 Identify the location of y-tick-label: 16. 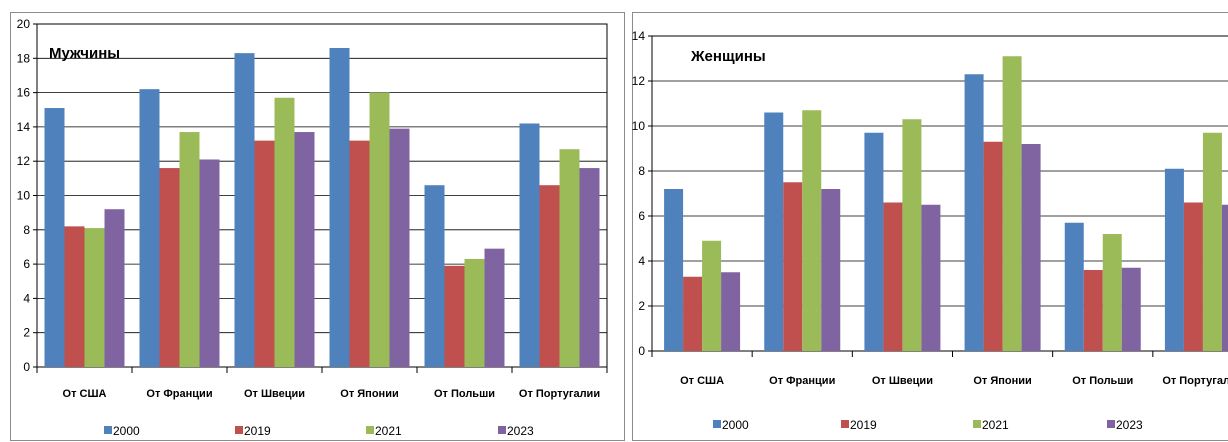
(24, 93).